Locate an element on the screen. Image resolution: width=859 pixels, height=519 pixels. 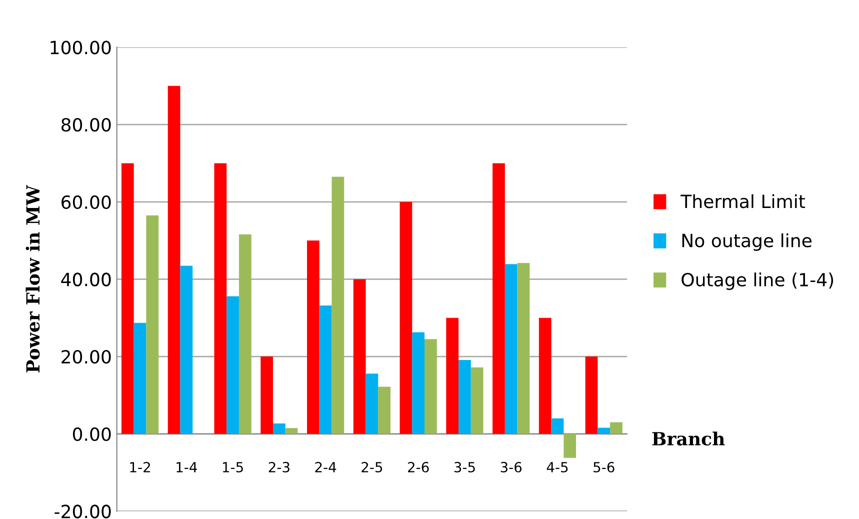
x-tick-label: 3-6 is located at coordinates (511, 467).